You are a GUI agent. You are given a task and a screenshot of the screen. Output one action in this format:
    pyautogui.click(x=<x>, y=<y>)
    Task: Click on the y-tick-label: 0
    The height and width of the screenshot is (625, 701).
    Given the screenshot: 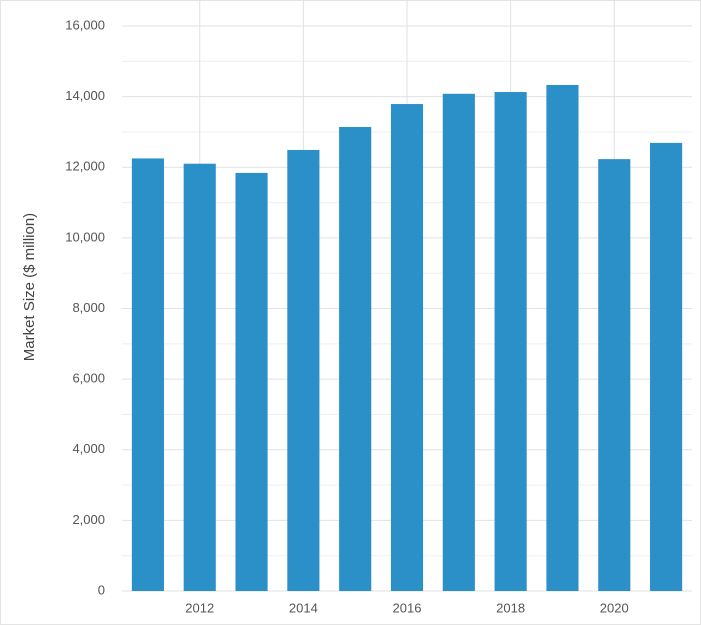 What is the action you would take?
    pyautogui.click(x=101, y=589)
    